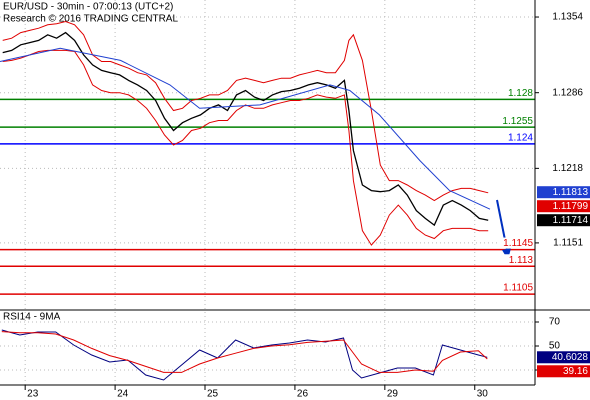  I want to click on value-box-label: 1.11714, so click(571, 220).